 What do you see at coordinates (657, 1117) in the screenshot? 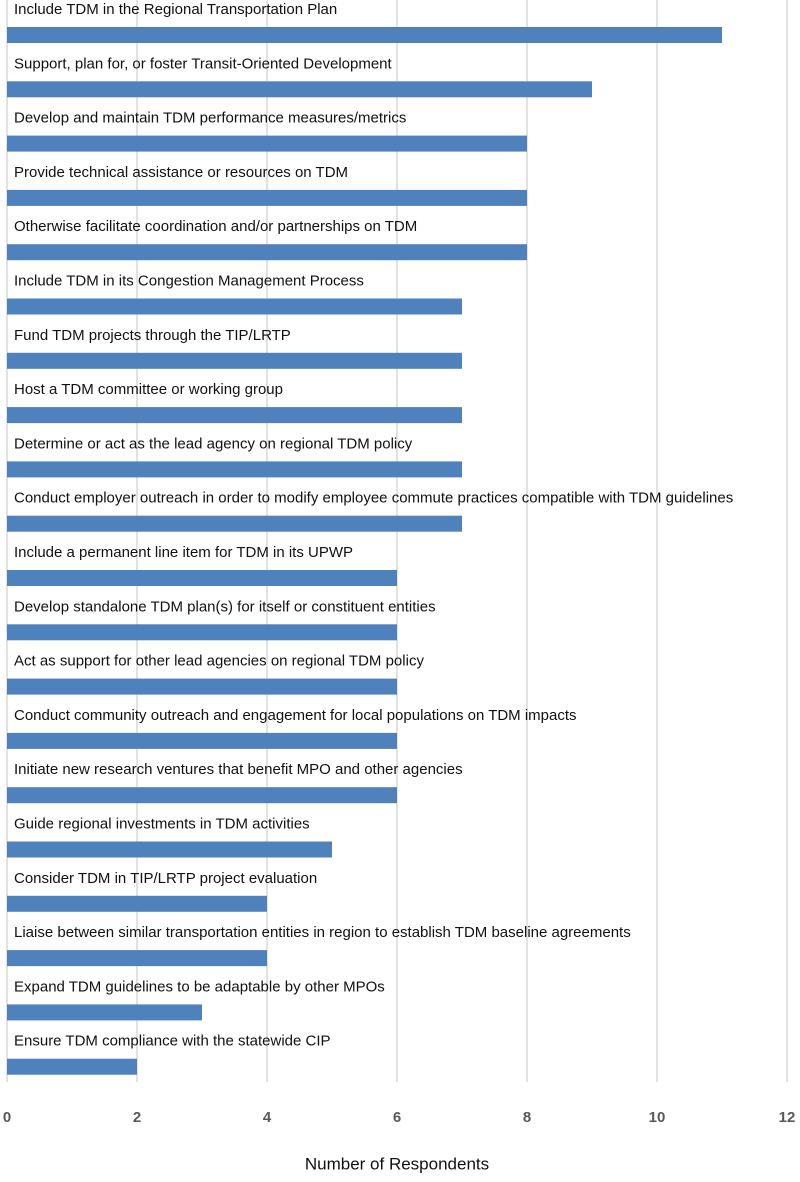
I see `x-tick-label: 10` at bounding box center [657, 1117].